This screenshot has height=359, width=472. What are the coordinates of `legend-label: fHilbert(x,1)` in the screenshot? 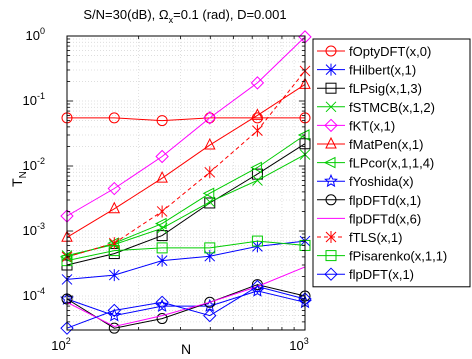 It's located at (382, 70).